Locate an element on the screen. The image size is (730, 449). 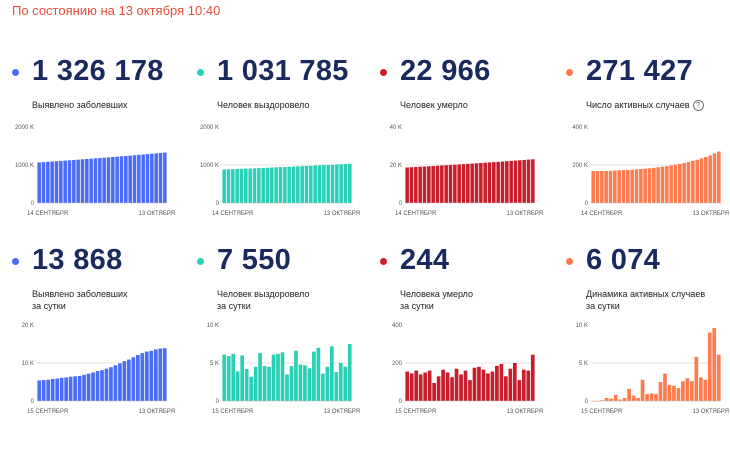
daily-cases-chart: 20 K 10 K 0 15 СЕНТЯБРЯ 13 ОКТЯБРЯ is located at coordinates (98, 369).